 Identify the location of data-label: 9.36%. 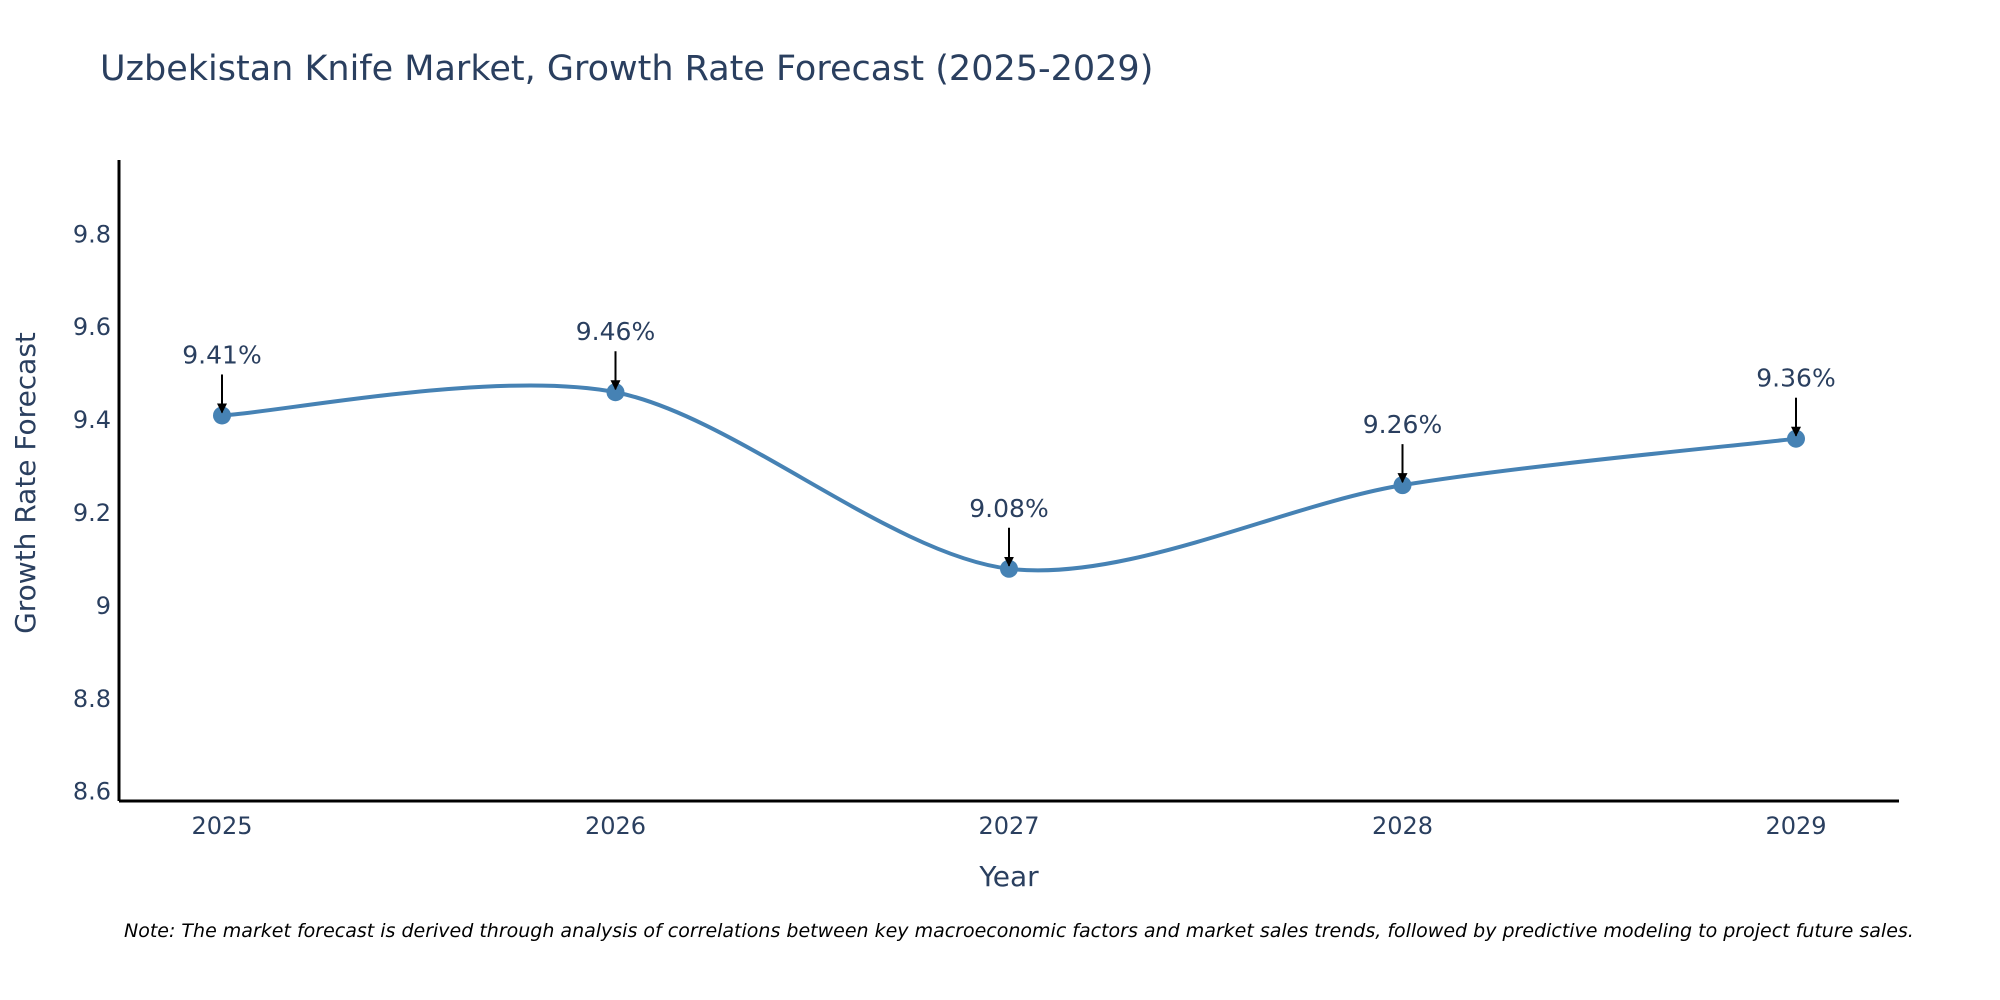
(1795, 378).